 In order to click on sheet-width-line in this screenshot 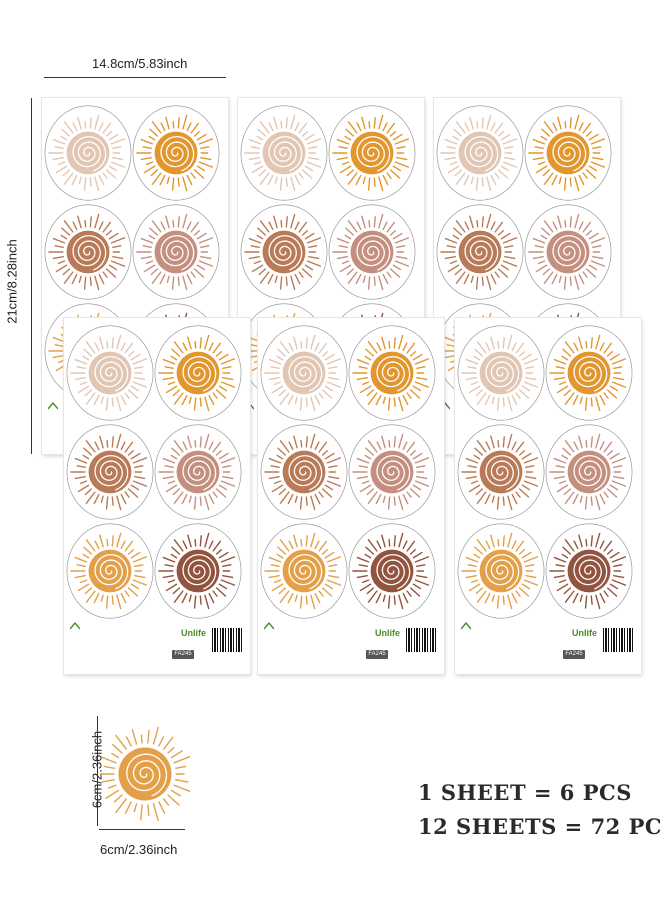, I will do `click(135, 77)`.